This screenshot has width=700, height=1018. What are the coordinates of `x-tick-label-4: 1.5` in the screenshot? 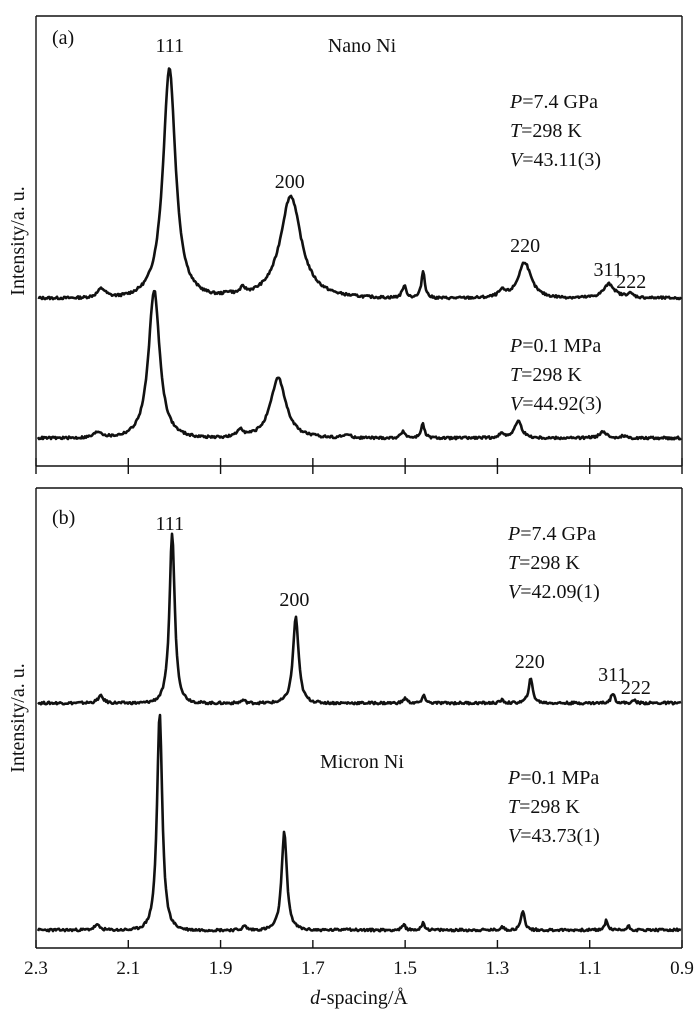 It's located at (405, 968).